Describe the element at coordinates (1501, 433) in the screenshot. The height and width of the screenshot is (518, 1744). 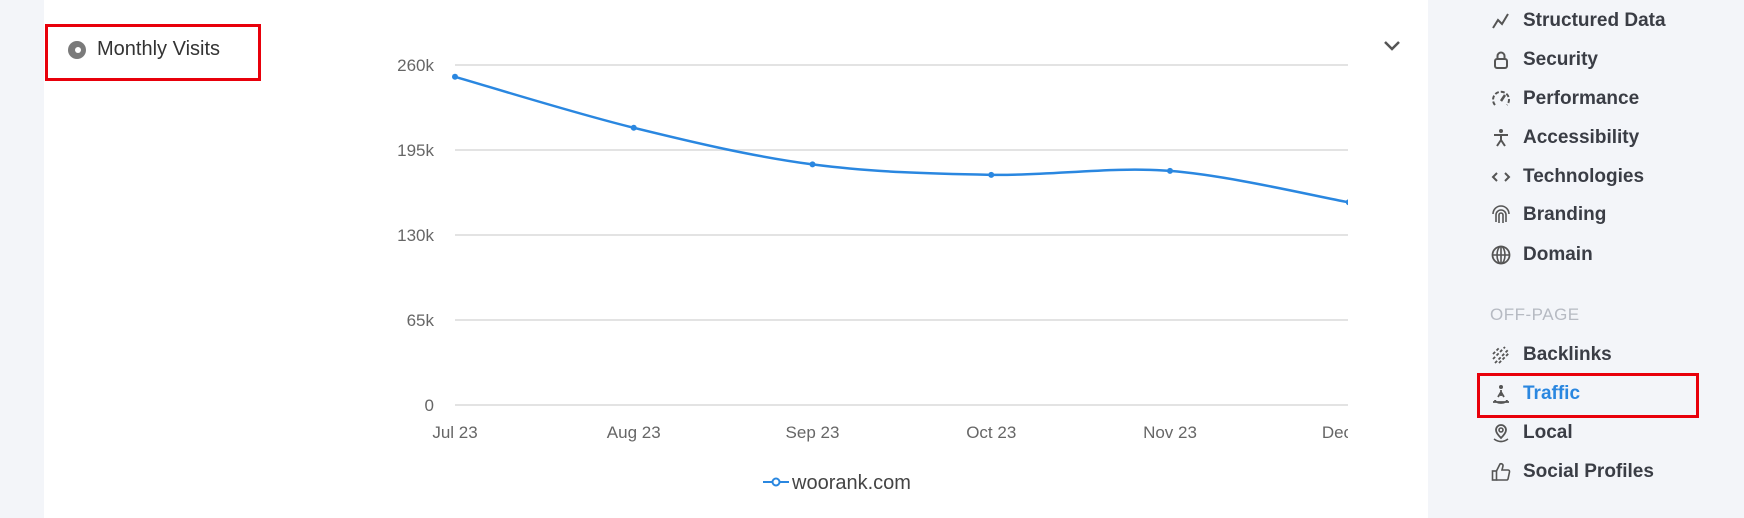
I see `location-icon` at that location.